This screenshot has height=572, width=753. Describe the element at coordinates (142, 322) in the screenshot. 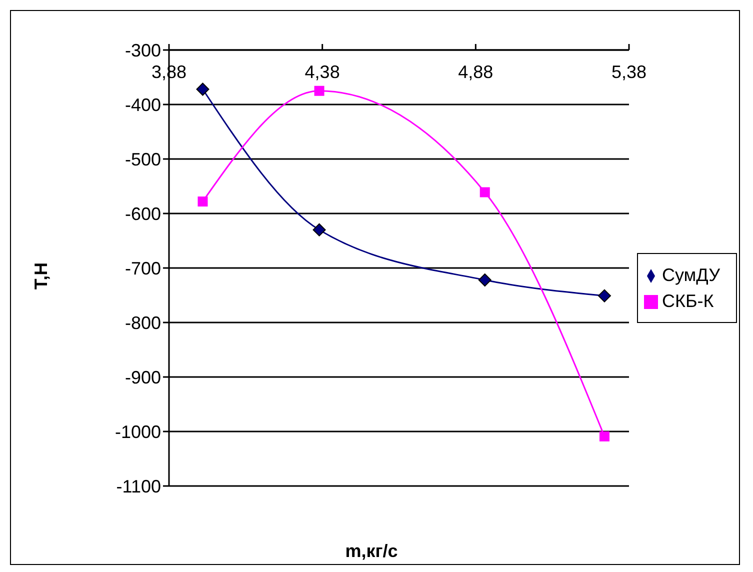

I see `y-tick-label: -800` at that location.